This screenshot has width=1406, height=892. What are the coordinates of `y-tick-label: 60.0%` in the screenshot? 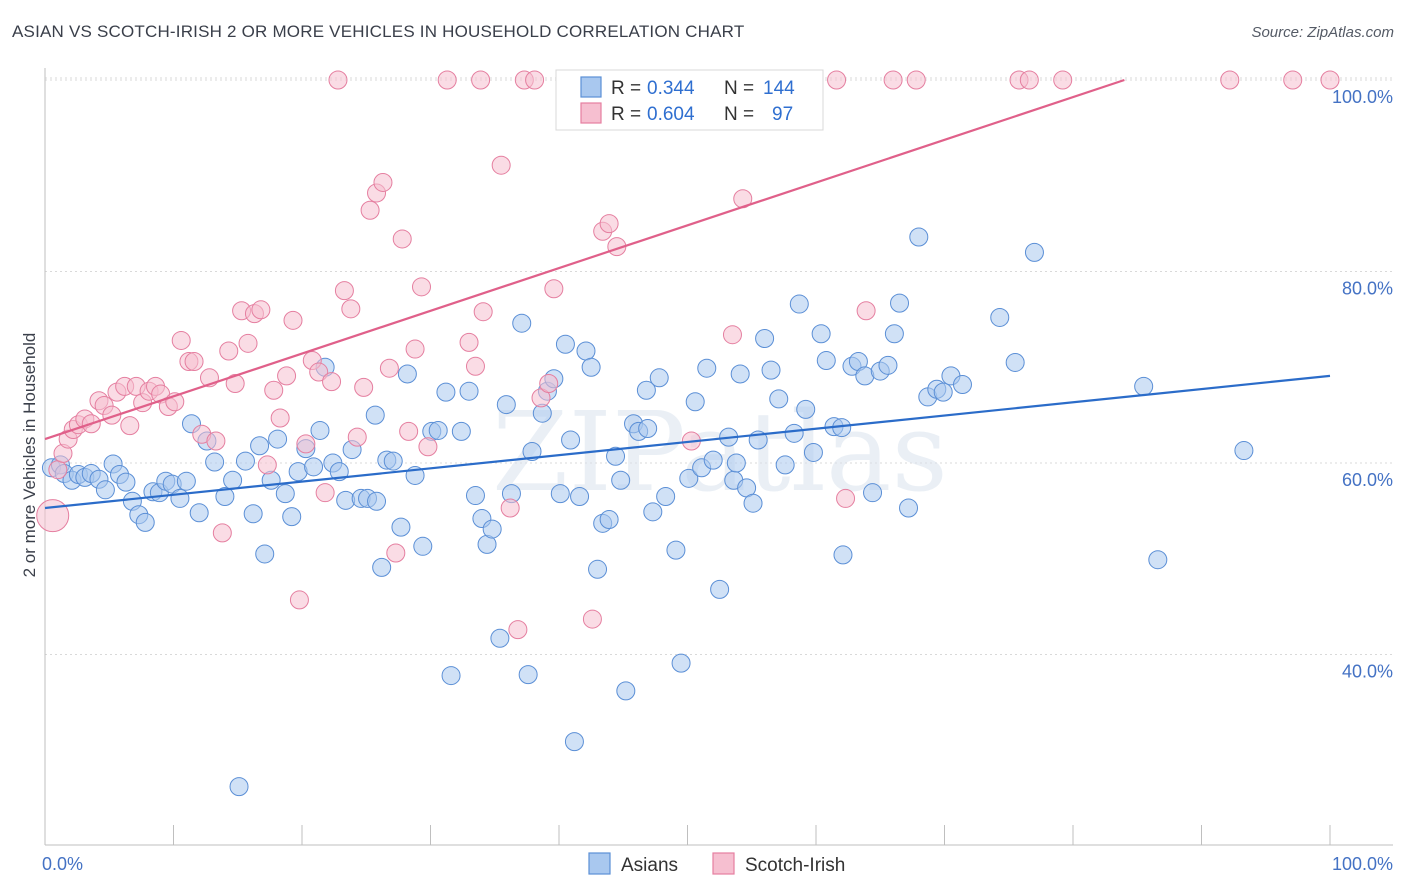 It's located at (1367, 480).